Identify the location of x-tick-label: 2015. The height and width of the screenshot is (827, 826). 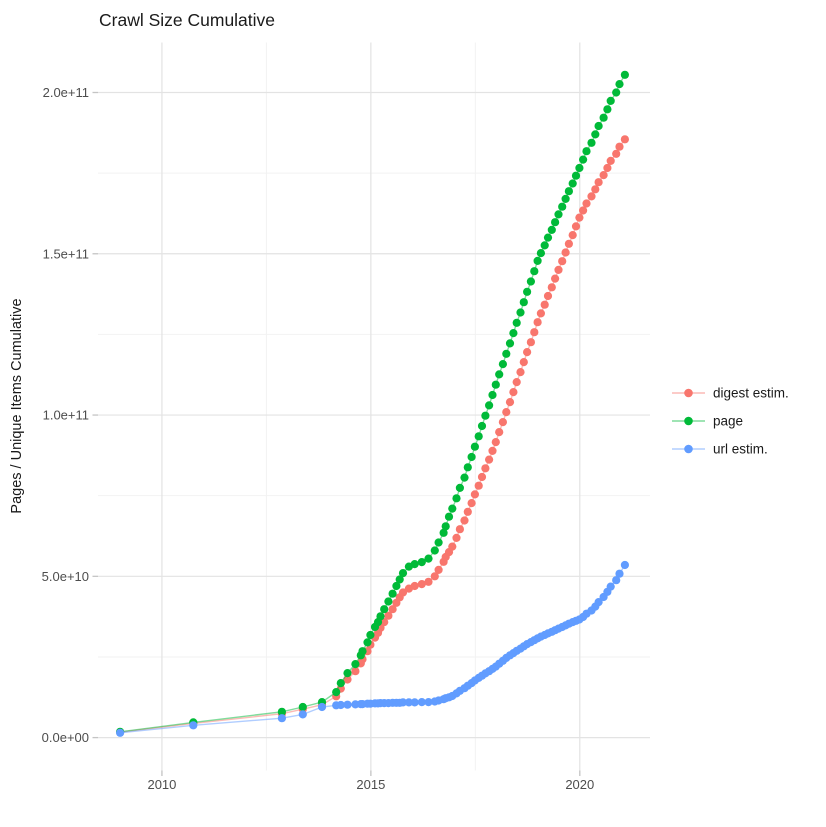
(370, 784).